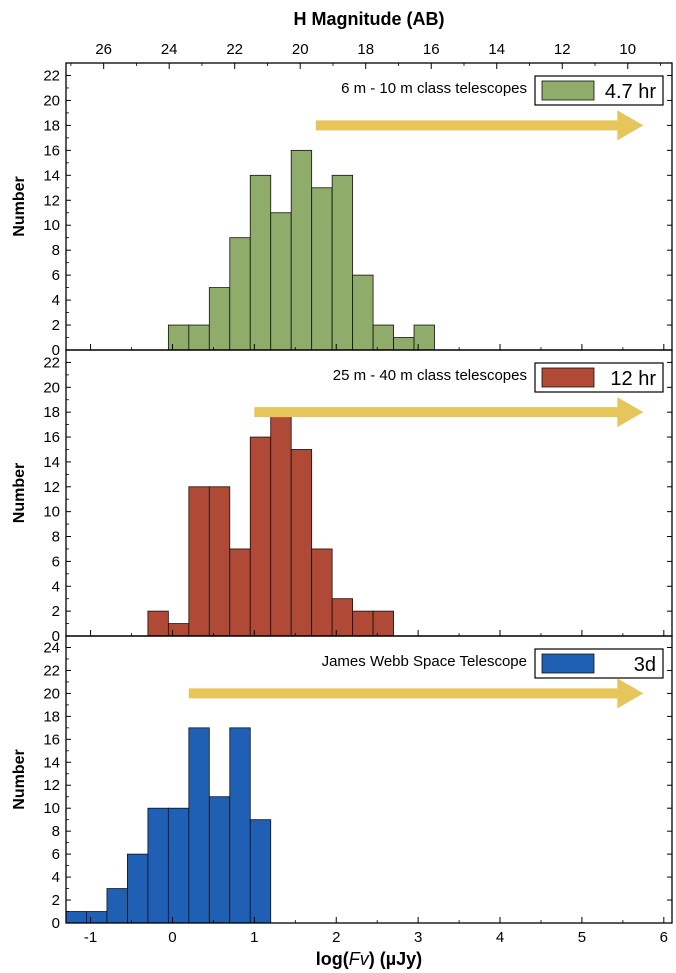 The image size is (676, 973). Describe the element at coordinates (418, 937) in the screenshot. I see `x-tick-label: 3` at that location.